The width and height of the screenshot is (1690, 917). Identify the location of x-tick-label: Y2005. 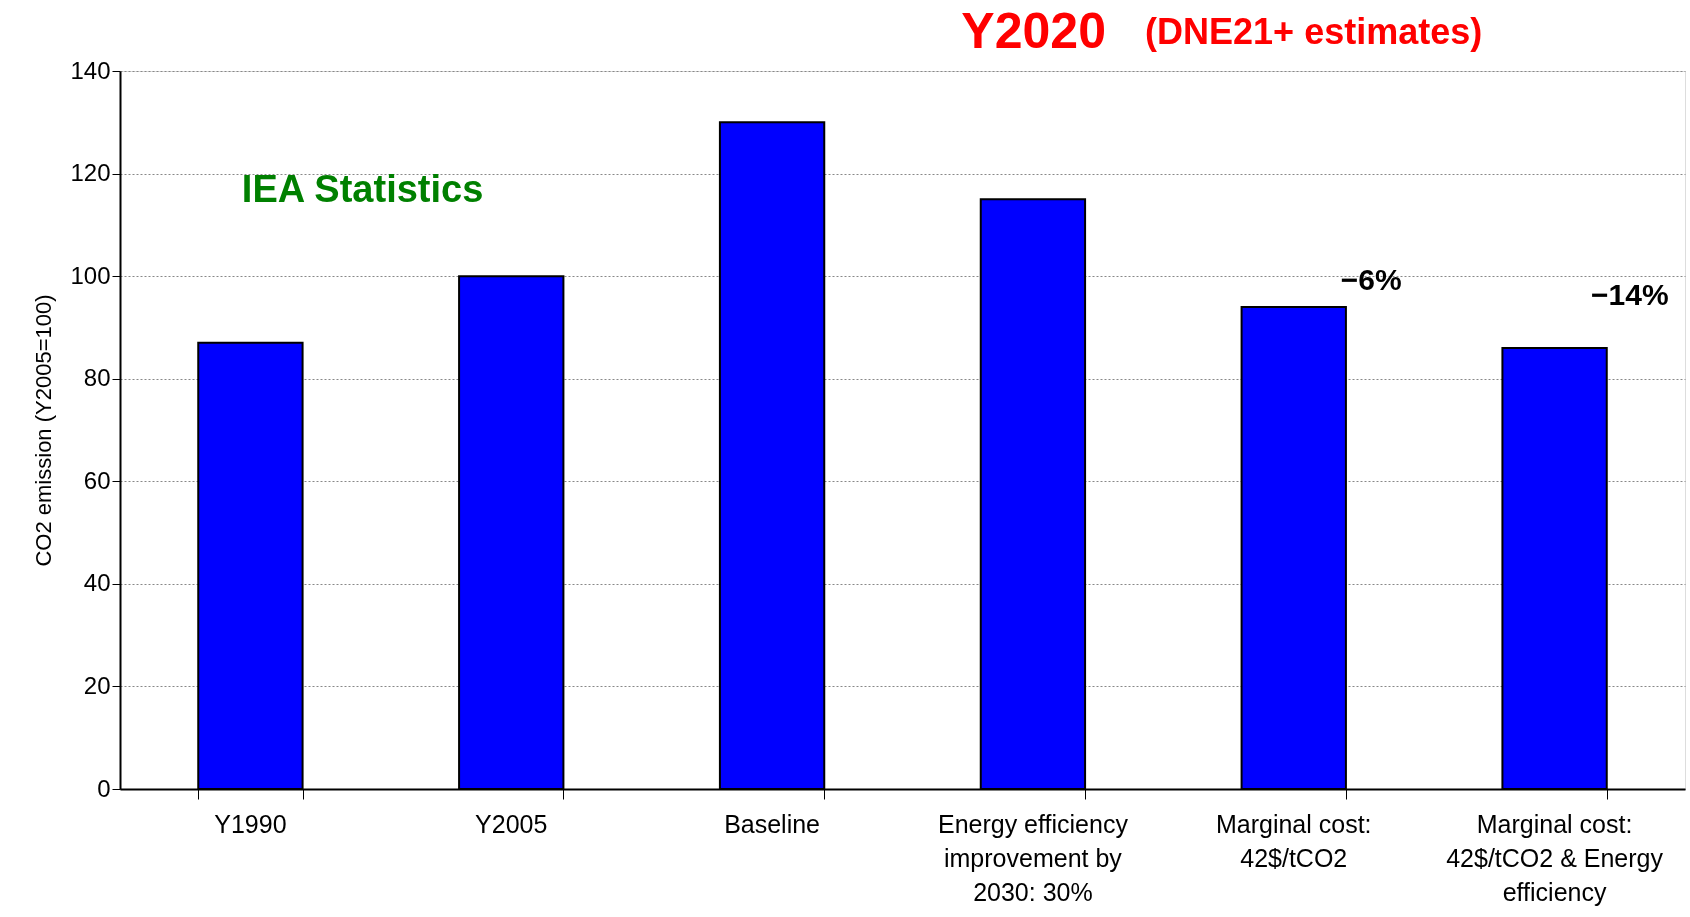
(511, 824).